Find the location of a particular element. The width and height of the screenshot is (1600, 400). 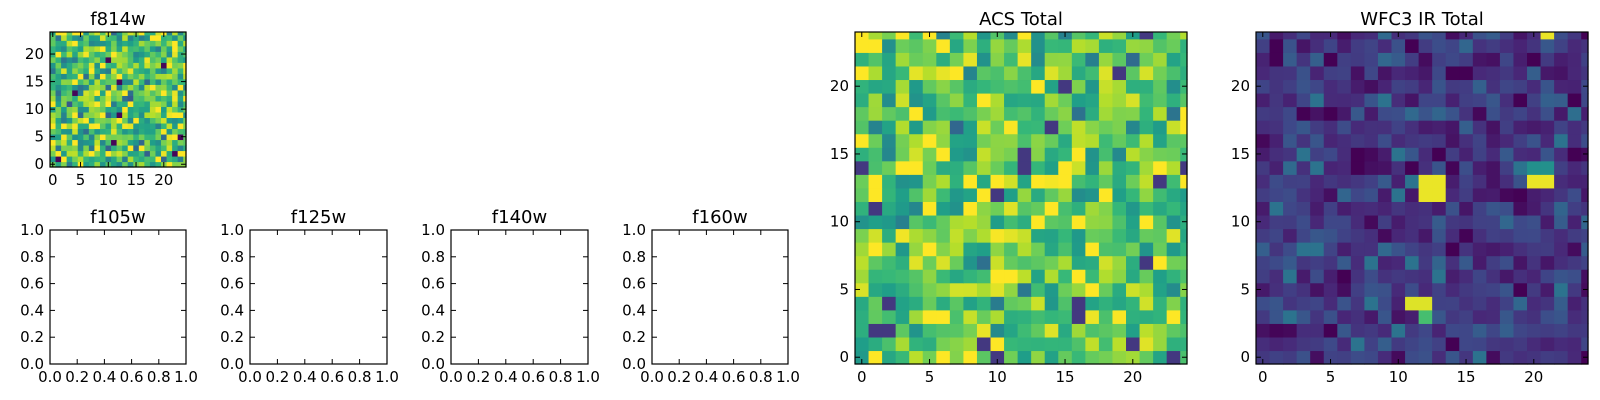

x-tick-label: 0.2 is located at coordinates (277, 377).